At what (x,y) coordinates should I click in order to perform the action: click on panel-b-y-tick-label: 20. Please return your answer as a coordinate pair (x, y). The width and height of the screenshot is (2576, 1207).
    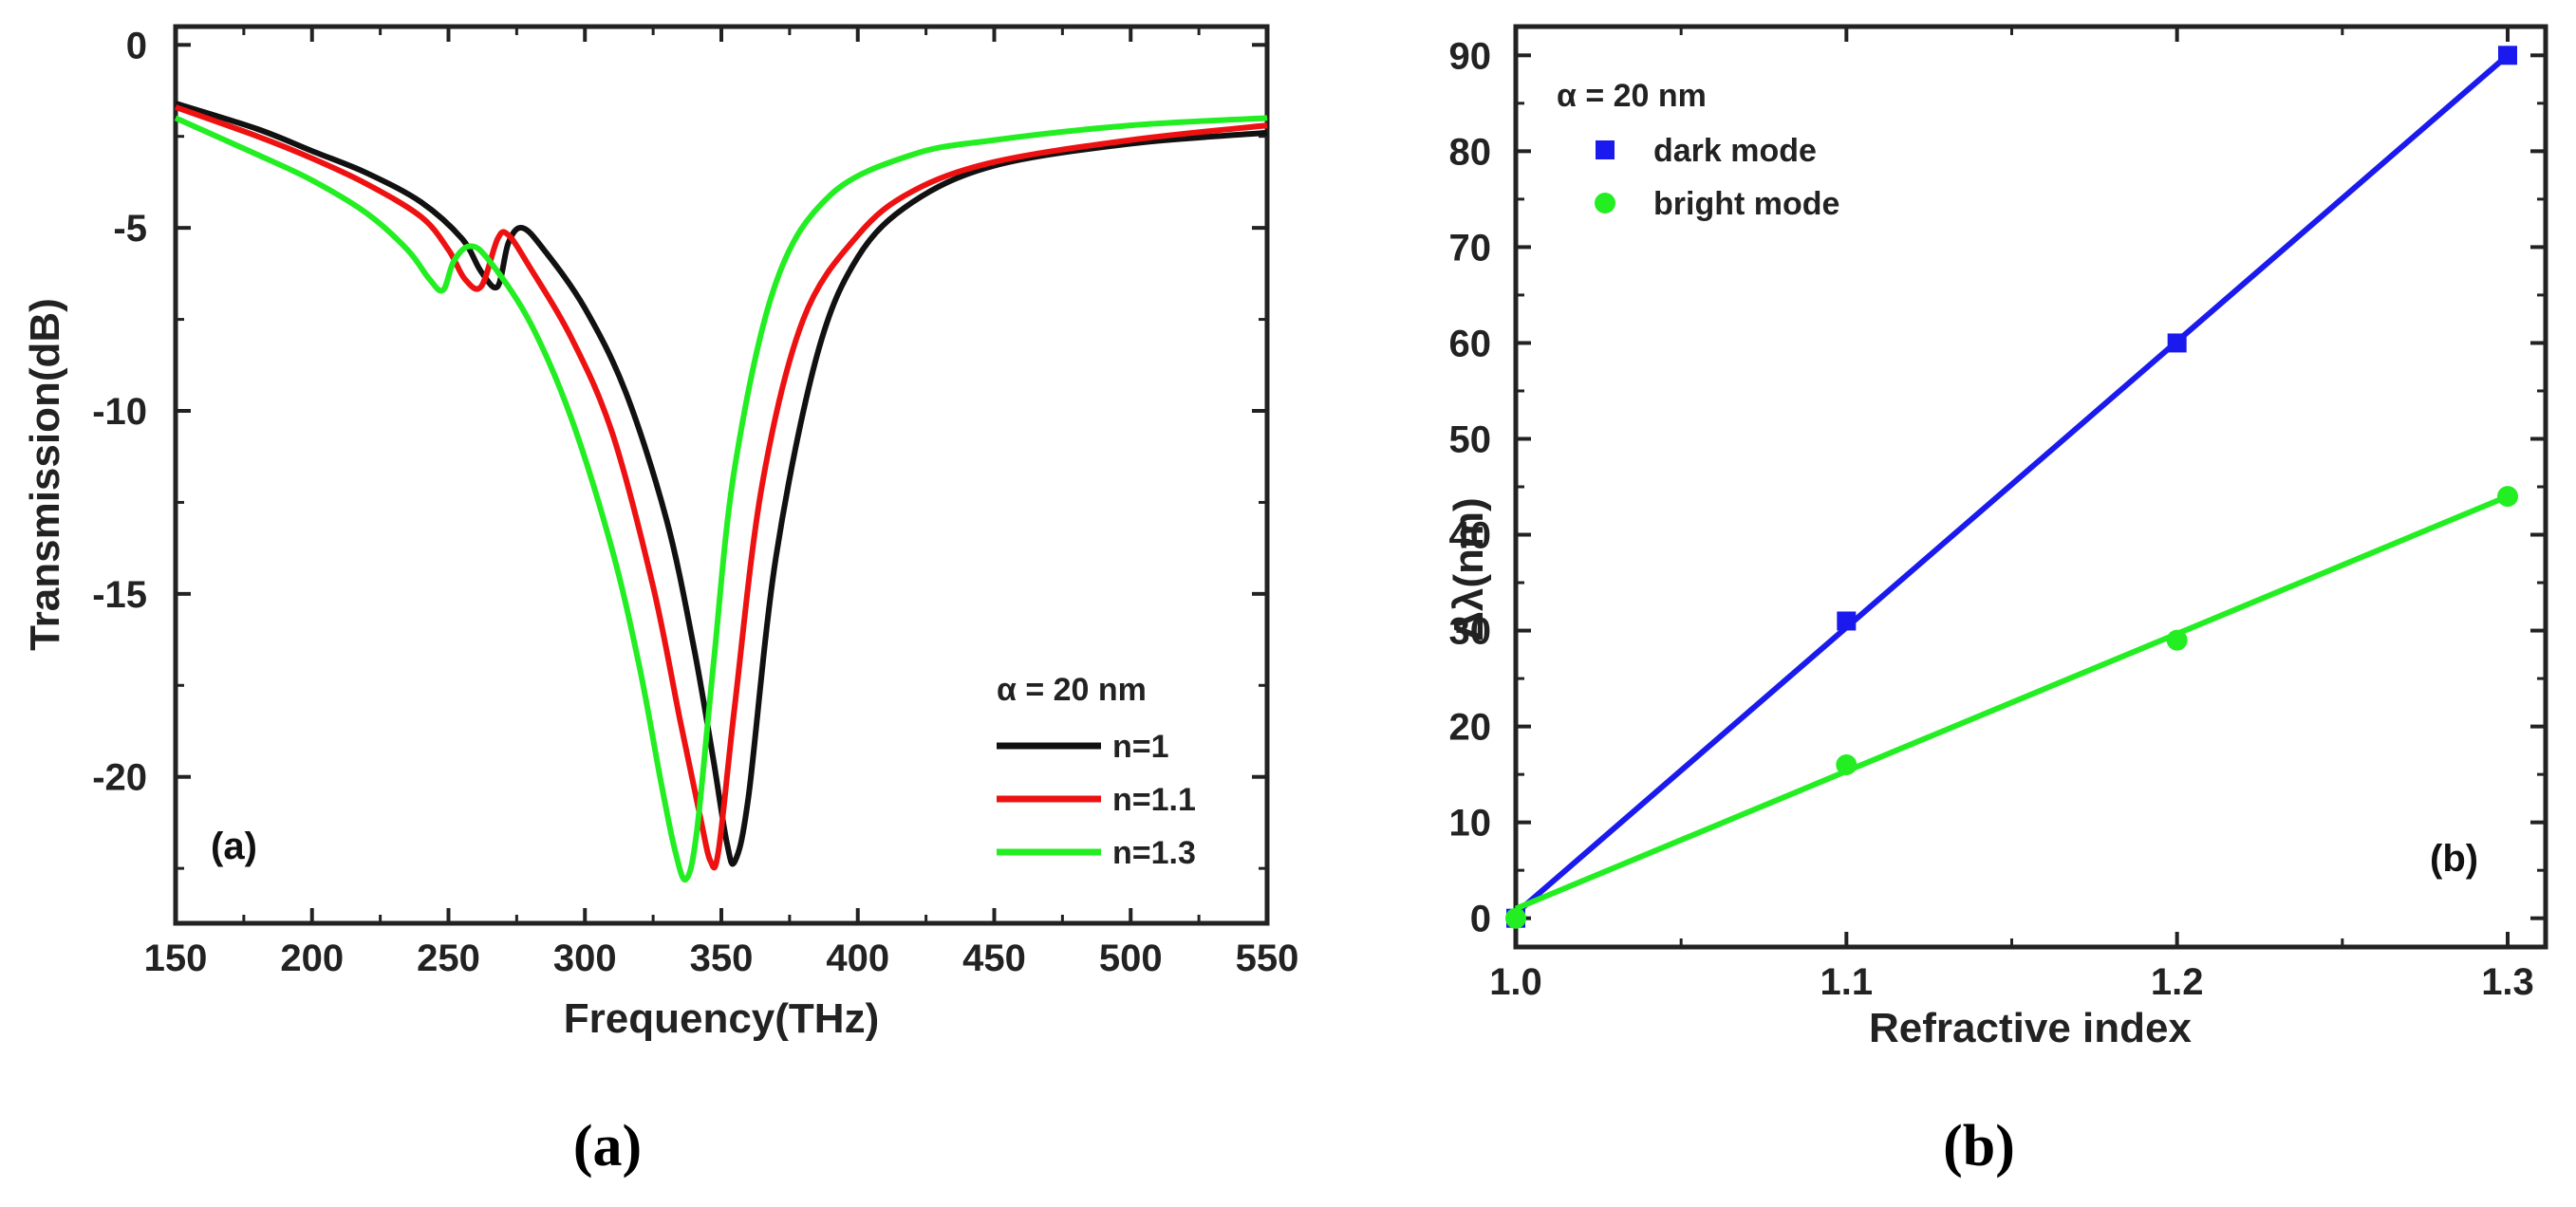
    Looking at the image, I should click on (1470, 728).